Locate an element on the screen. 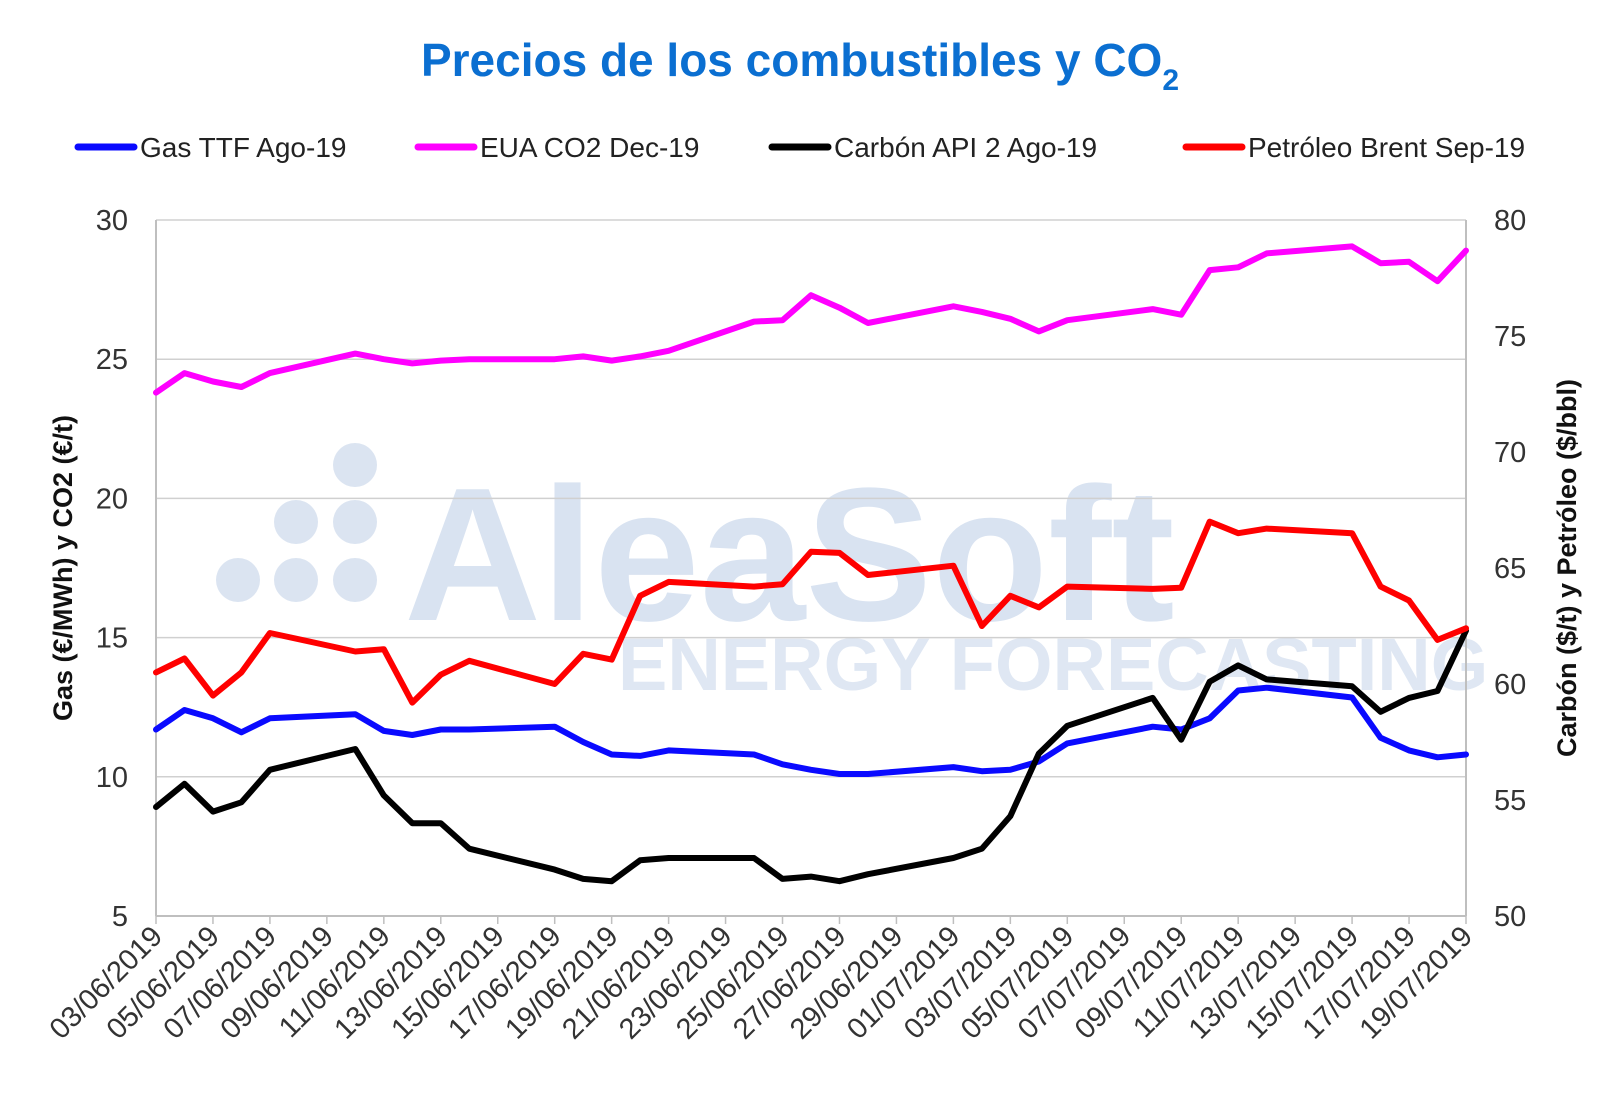 The image size is (1600, 1109). y-tick-label-right: 70 is located at coordinates (1510, 453).